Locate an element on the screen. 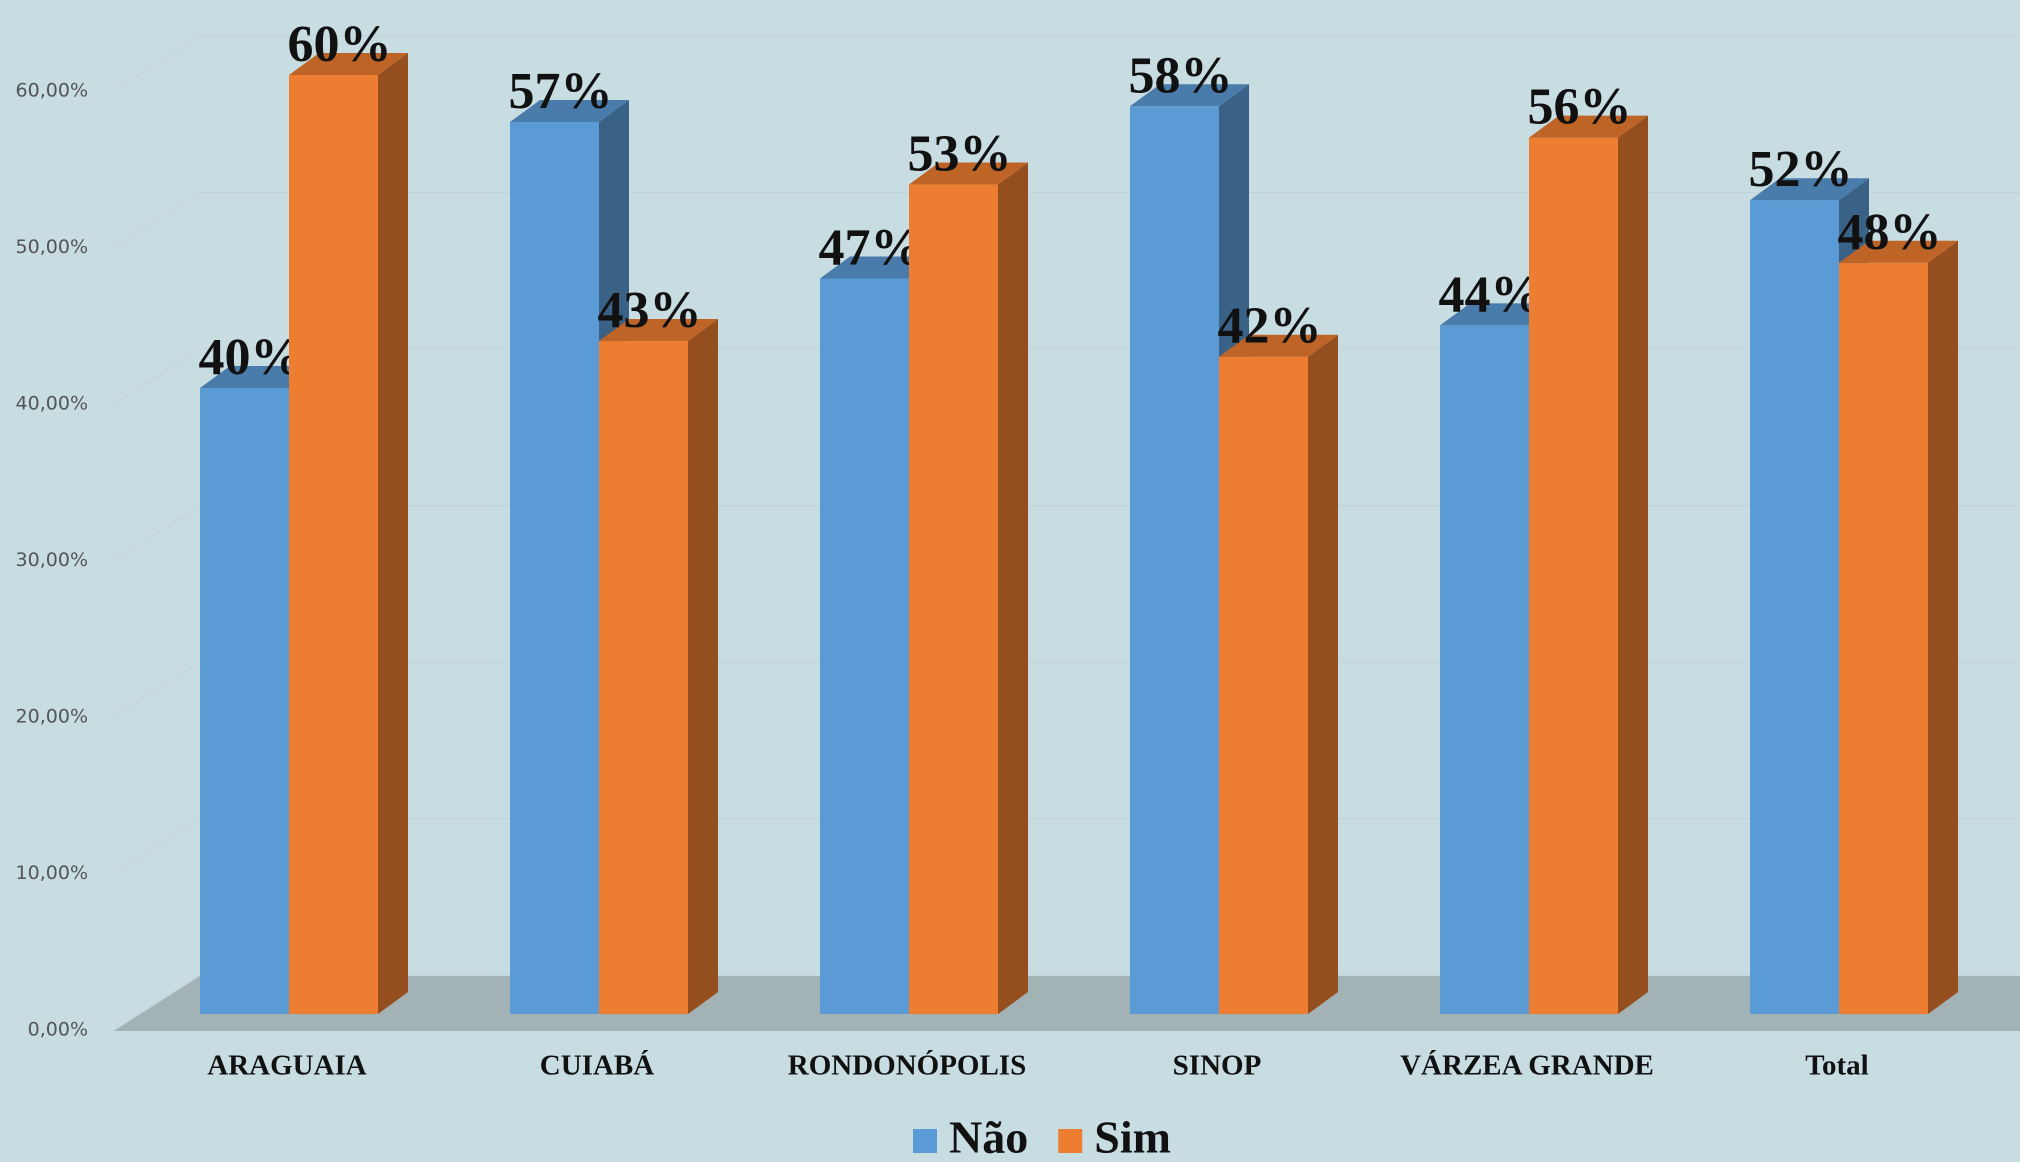 Image resolution: width=2020 pixels, height=1162 pixels. y-tick-label: 60,00% is located at coordinates (52, 91).